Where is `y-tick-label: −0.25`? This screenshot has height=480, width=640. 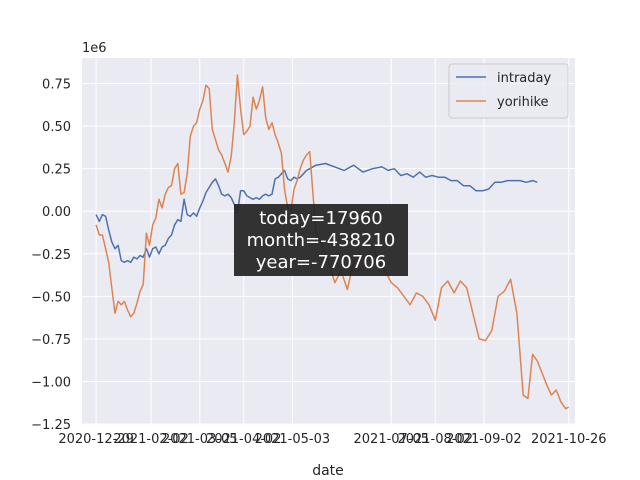 y-tick-label: −0.25 is located at coordinates (51, 255).